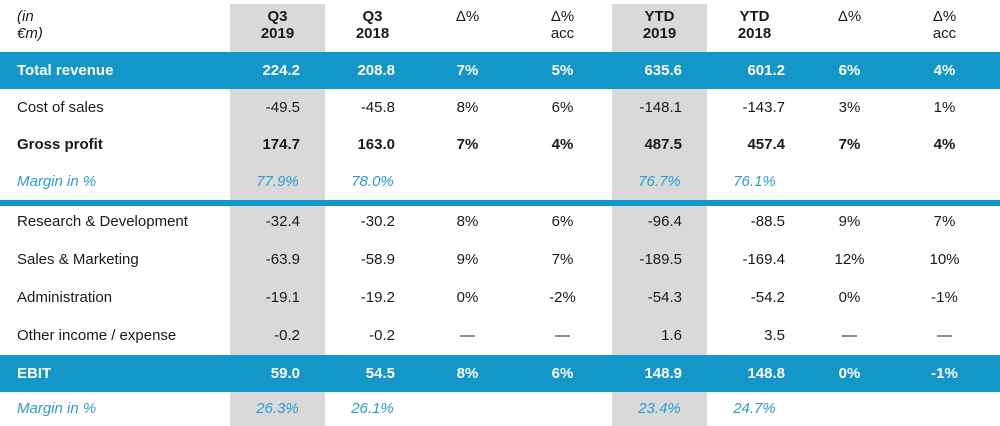  What do you see at coordinates (500, 203) in the screenshot?
I see `section-divider` at bounding box center [500, 203].